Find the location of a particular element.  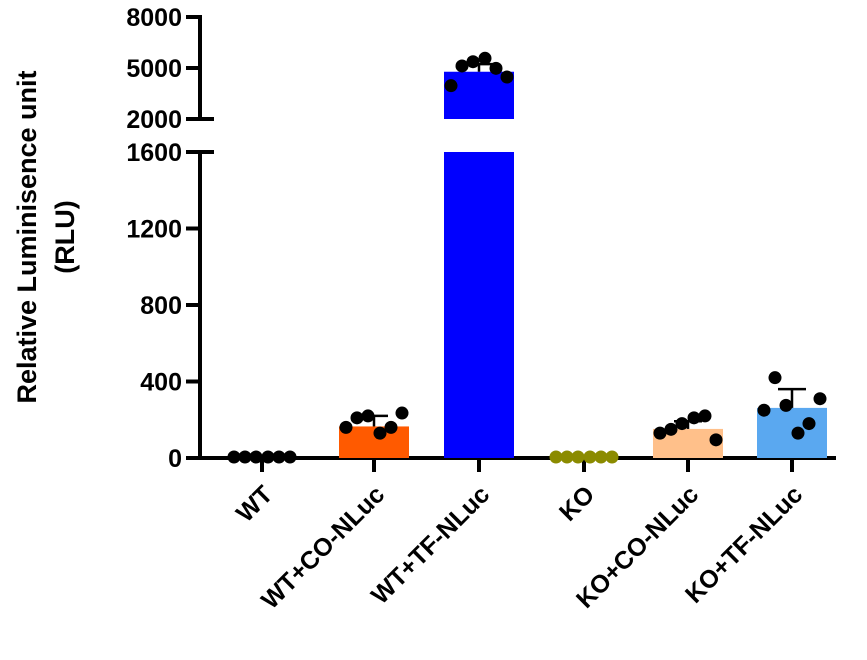

y-tick-upper-label: 2000 is located at coordinates (154, 120).